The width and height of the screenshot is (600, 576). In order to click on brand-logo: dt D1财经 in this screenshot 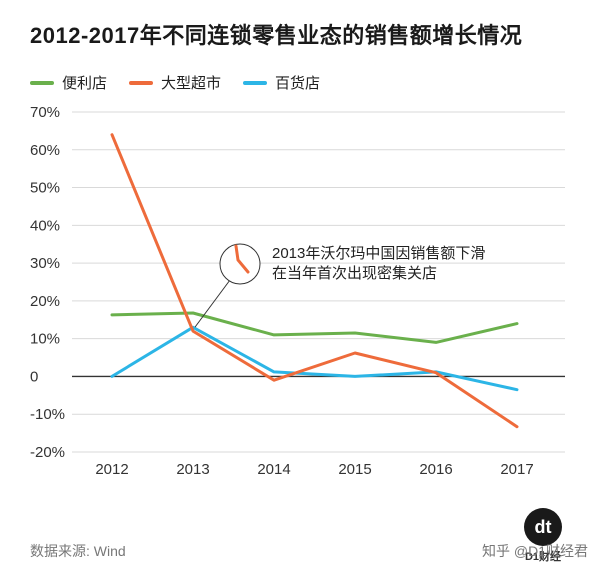, I will do `click(543, 536)`.